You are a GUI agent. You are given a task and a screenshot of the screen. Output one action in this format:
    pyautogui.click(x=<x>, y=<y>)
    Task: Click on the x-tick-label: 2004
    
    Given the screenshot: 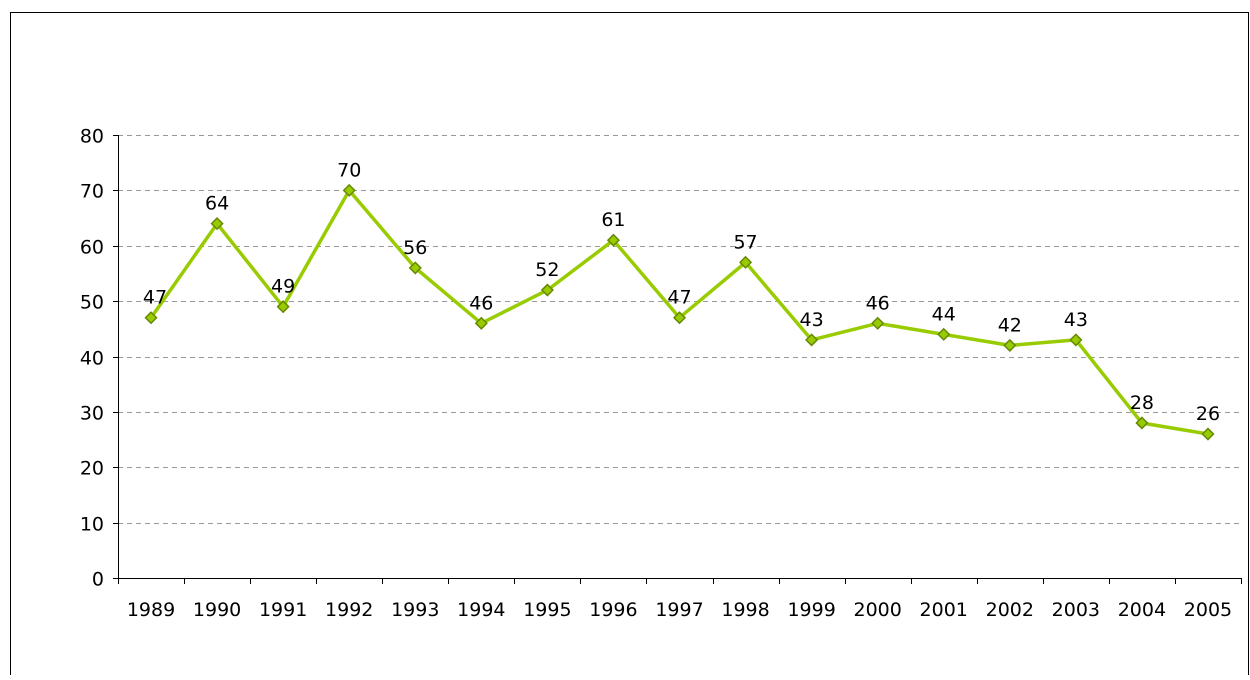 What is the action you would take?
    pyautogui.click(x=1142, y=610)
    